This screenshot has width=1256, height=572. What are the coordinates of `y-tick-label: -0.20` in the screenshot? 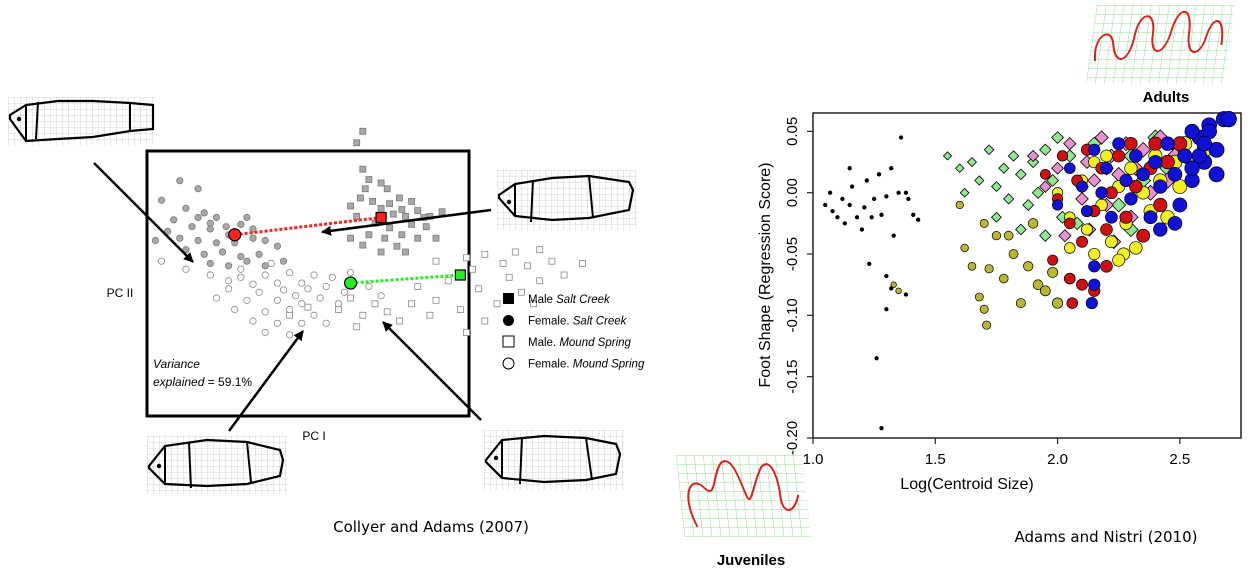 It's located at (792, 438).